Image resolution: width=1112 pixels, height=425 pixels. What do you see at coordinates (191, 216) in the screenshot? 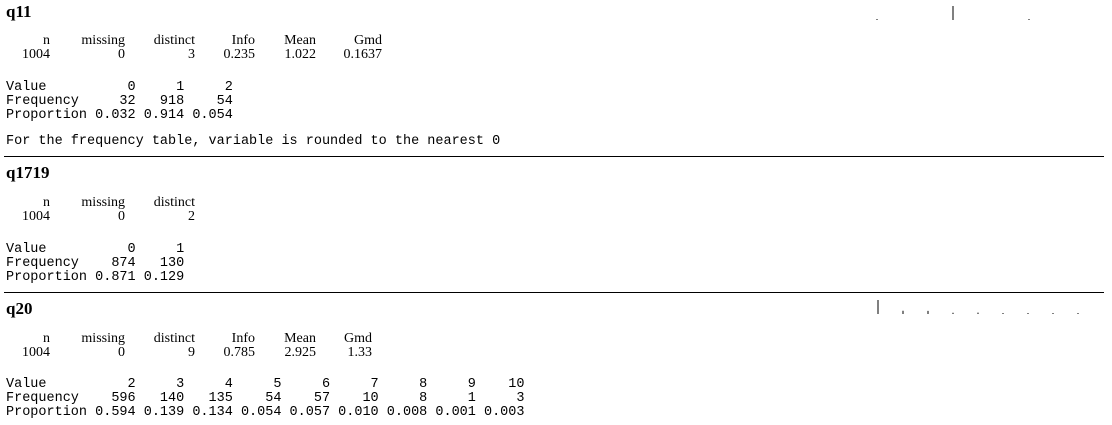
I see `stat-value-distinct: 2` at bounding box center [191, 216].